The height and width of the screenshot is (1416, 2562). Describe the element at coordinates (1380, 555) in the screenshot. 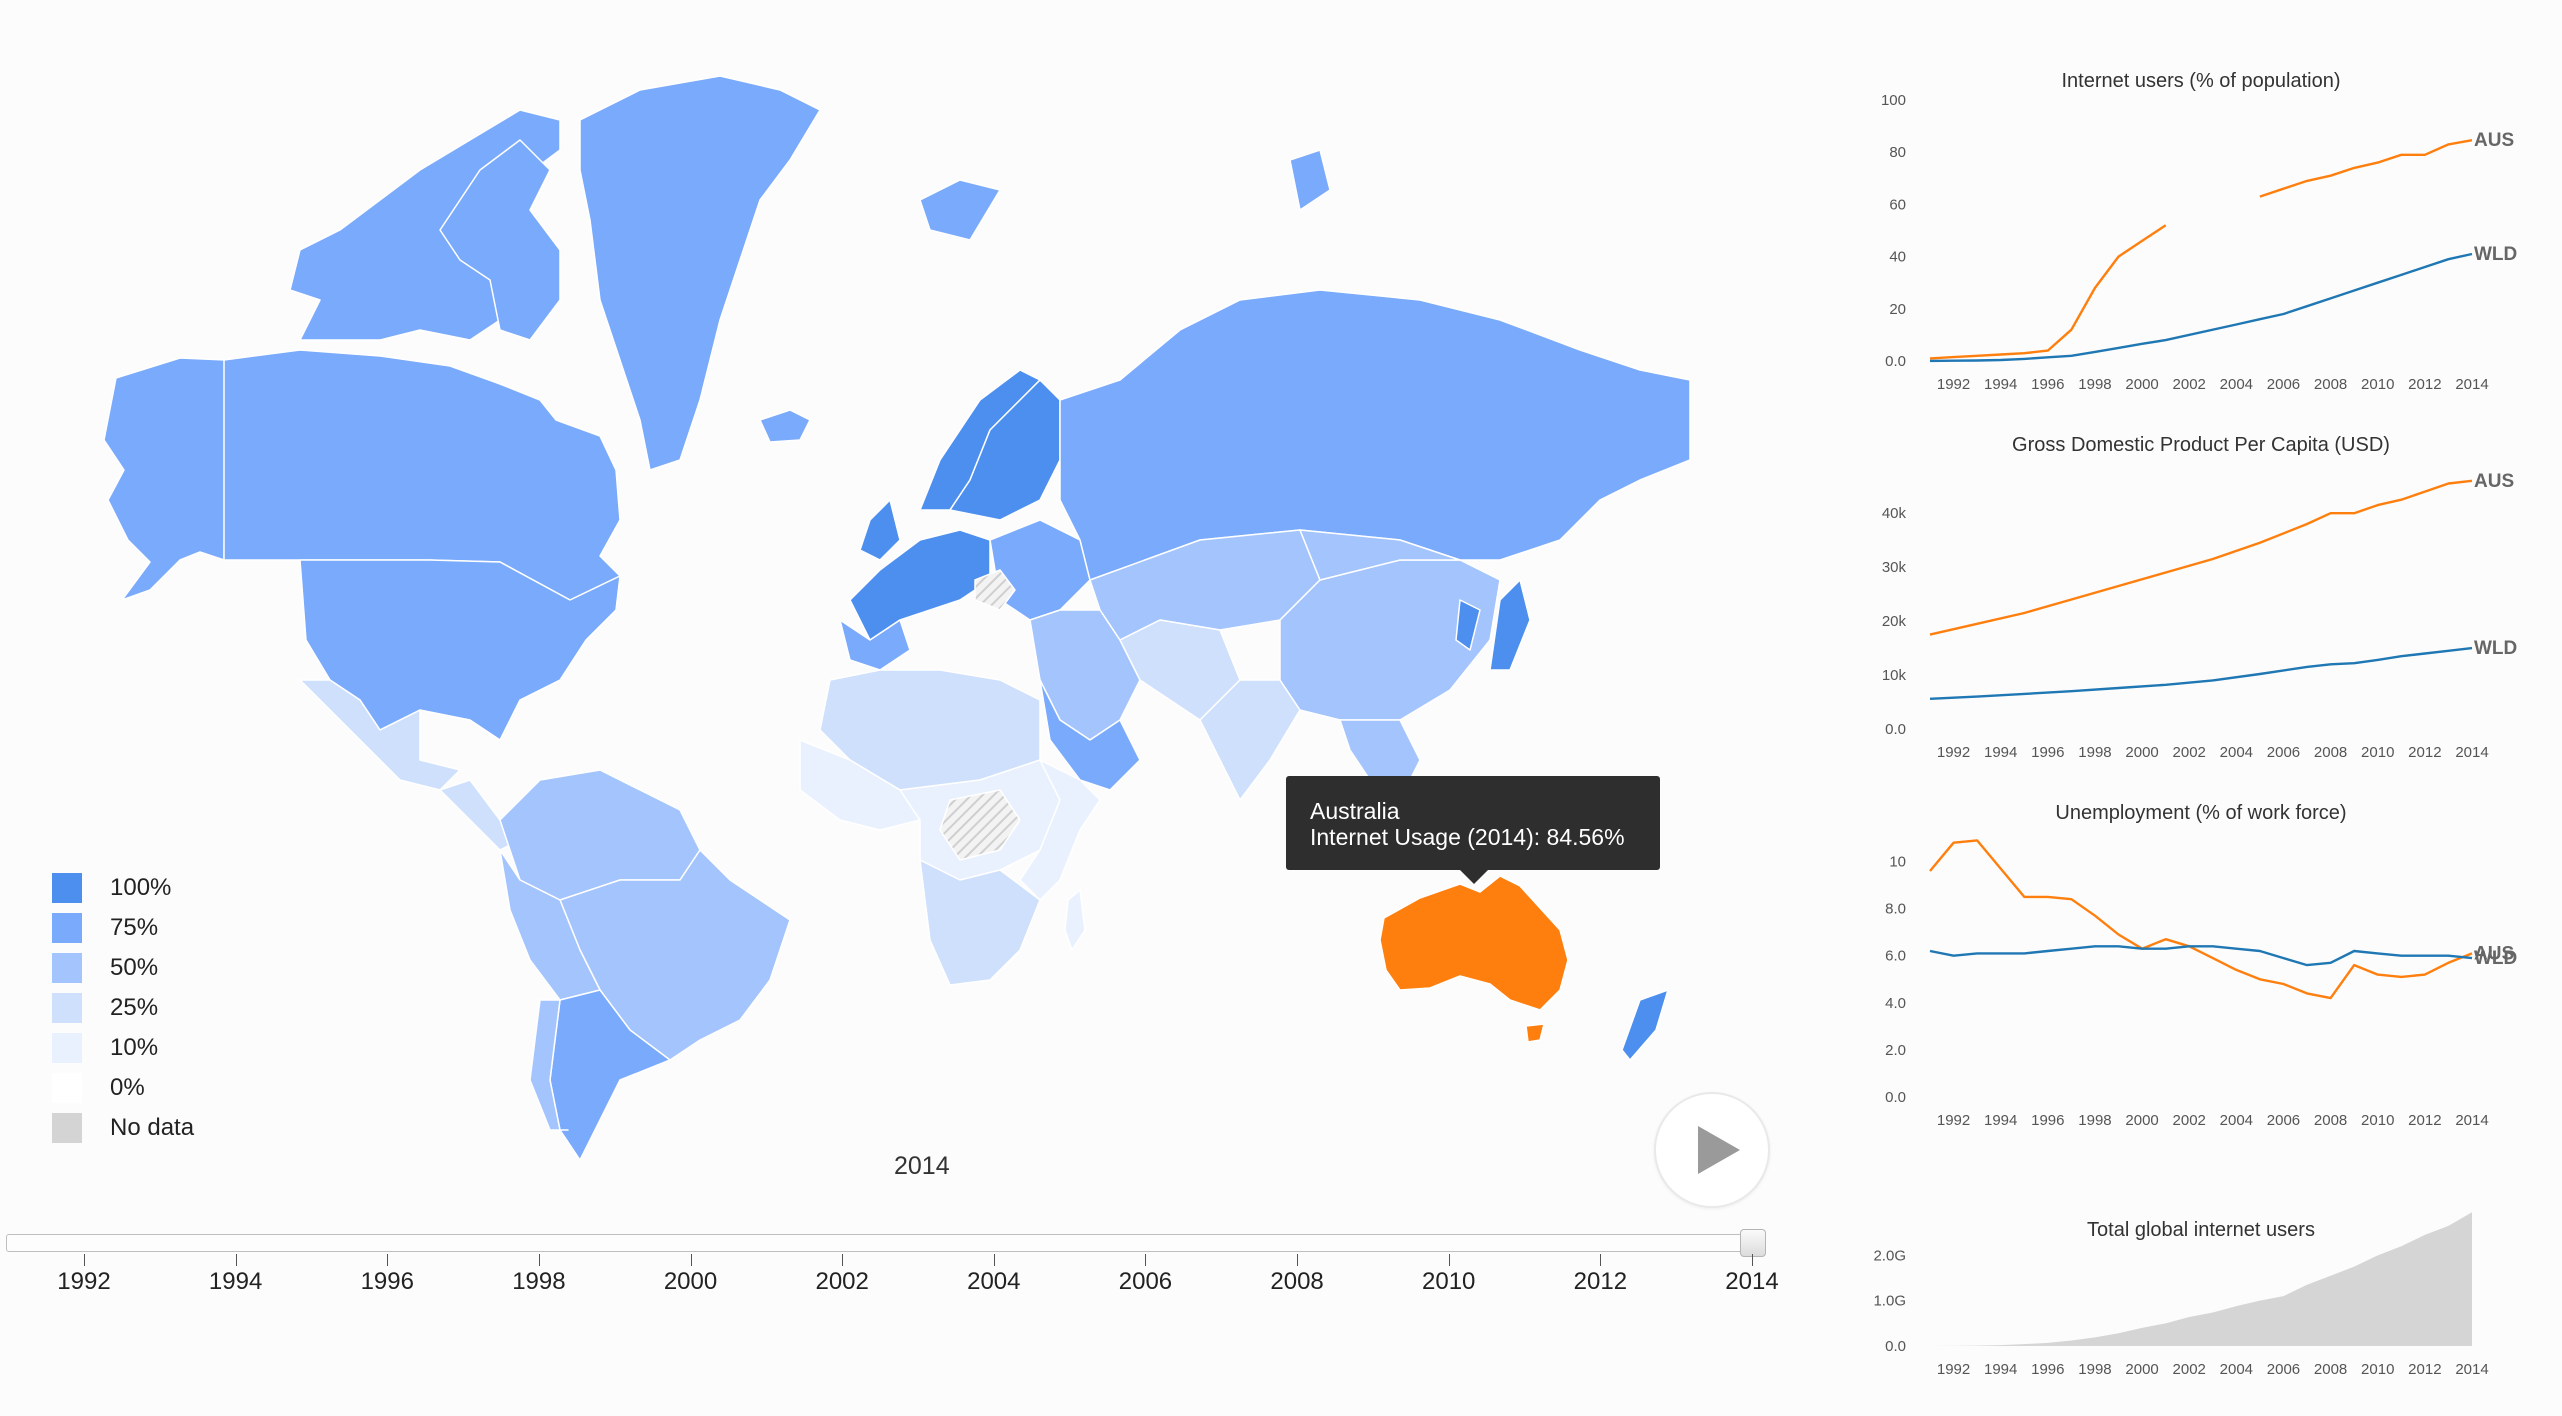

I see `country-mongolia` at that location.